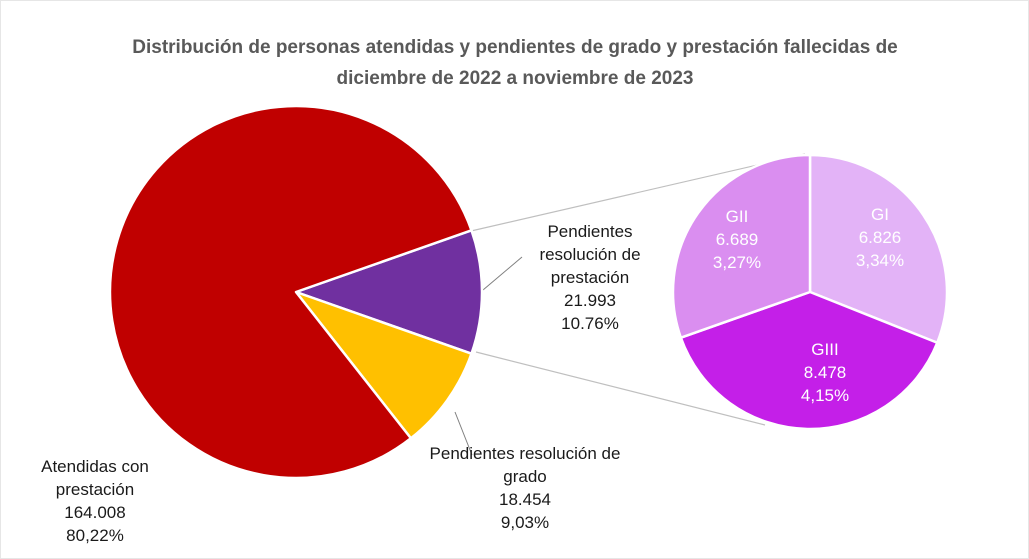  I want to click on category-label: Pendientes resolución de prestación, so click(590, 254).